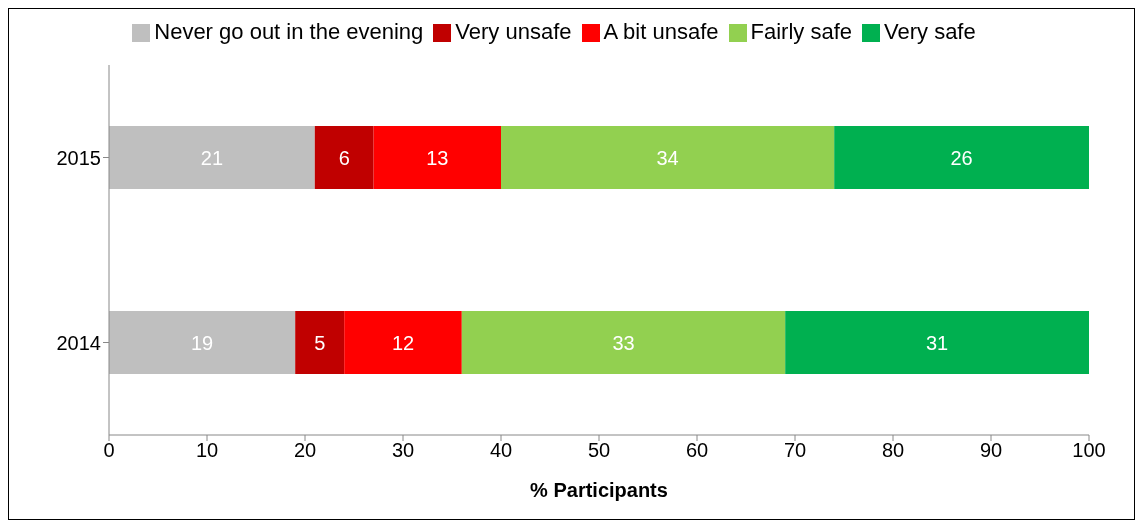 This screenshot has width=1143, height=526. What do you see at coordinates (1089, 450) in the screenshot?
I see `x-tick-label: 100` at bounding box center [1089, 450].